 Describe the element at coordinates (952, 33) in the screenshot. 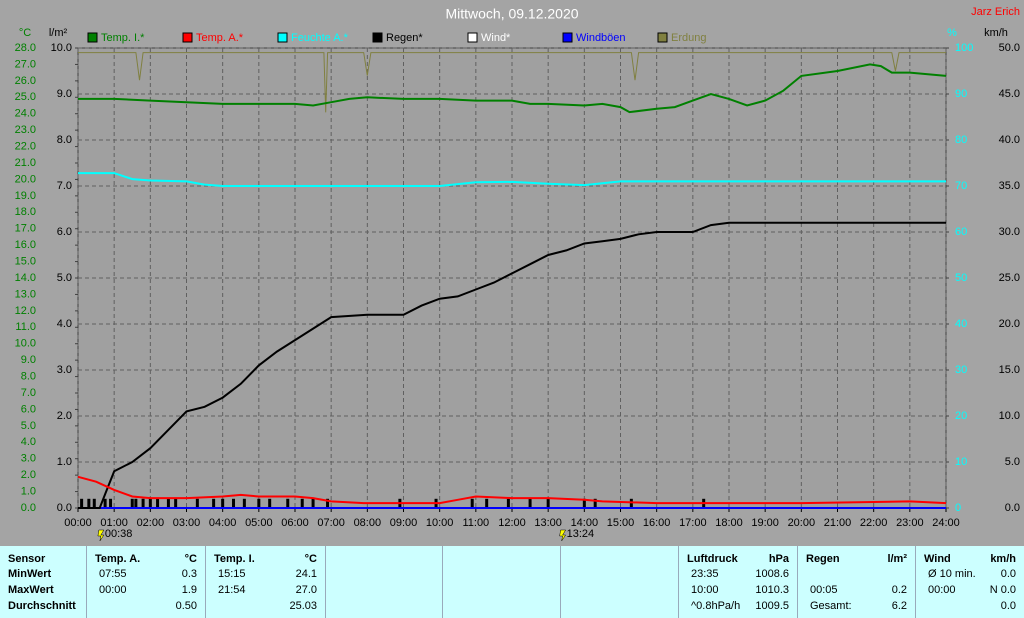

I see `axis-label: %` at that location.